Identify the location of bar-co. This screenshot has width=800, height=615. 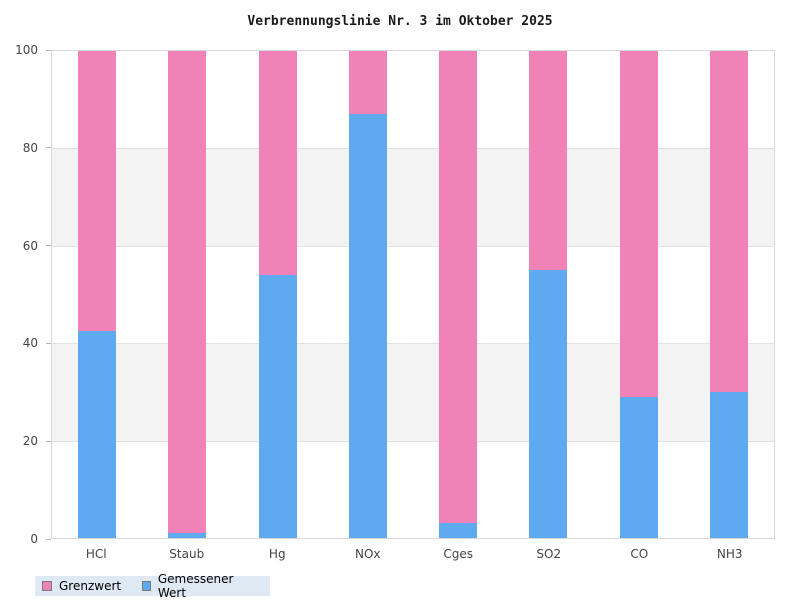
(638, 294).